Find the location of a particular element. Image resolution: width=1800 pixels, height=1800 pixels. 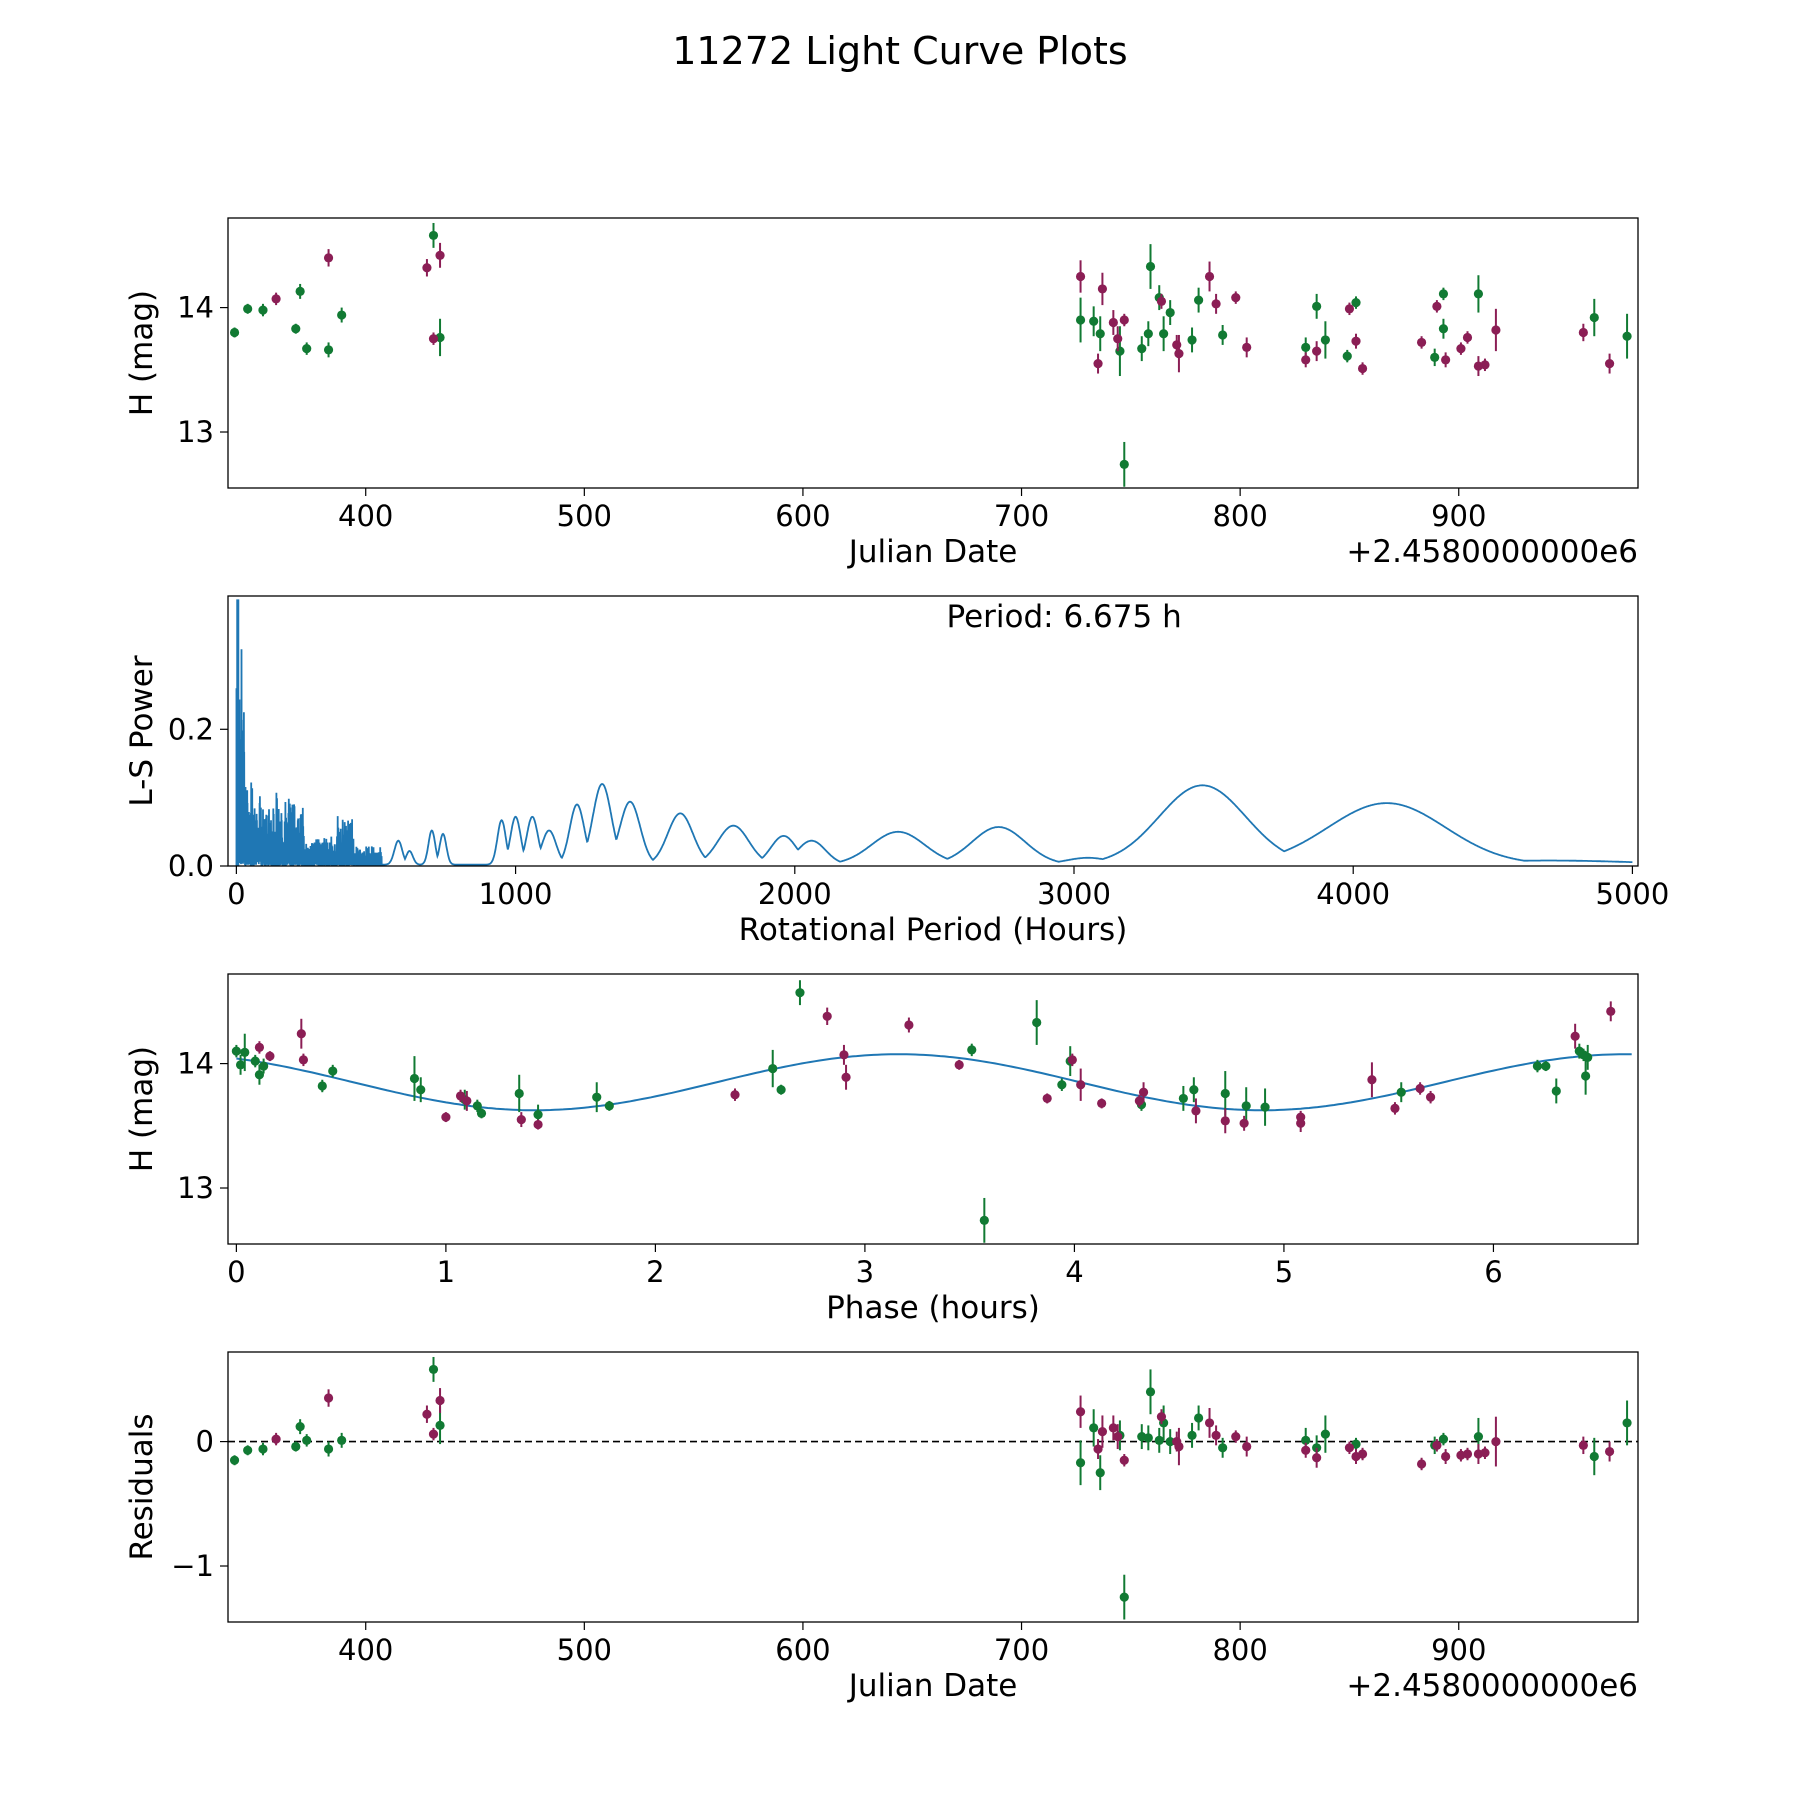

periodogram-curve is located at coordinates (935, 757).